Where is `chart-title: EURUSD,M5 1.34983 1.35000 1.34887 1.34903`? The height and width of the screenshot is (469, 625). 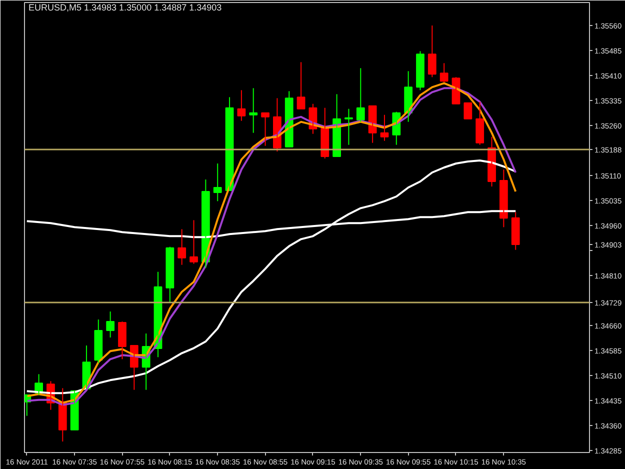
chart-title: EURUSD,M5 1.34983 1.35000 1.34887 1.34903 is located at coordinates (125, 7).